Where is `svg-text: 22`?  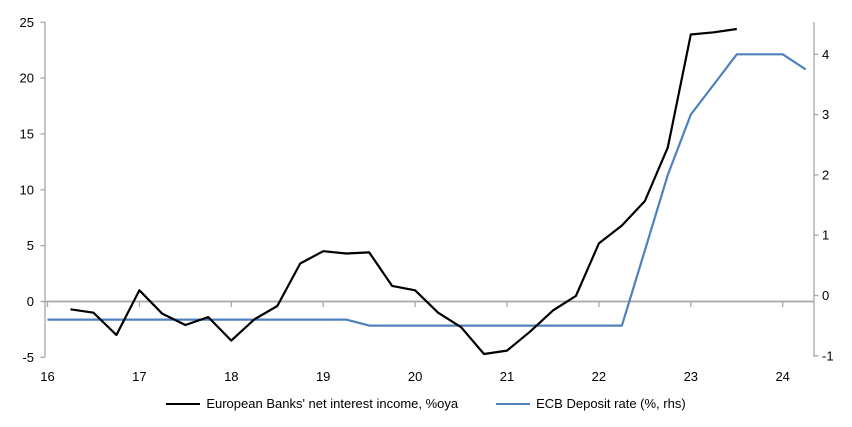 svg-text: 22 is located at coordinates (599, 376).